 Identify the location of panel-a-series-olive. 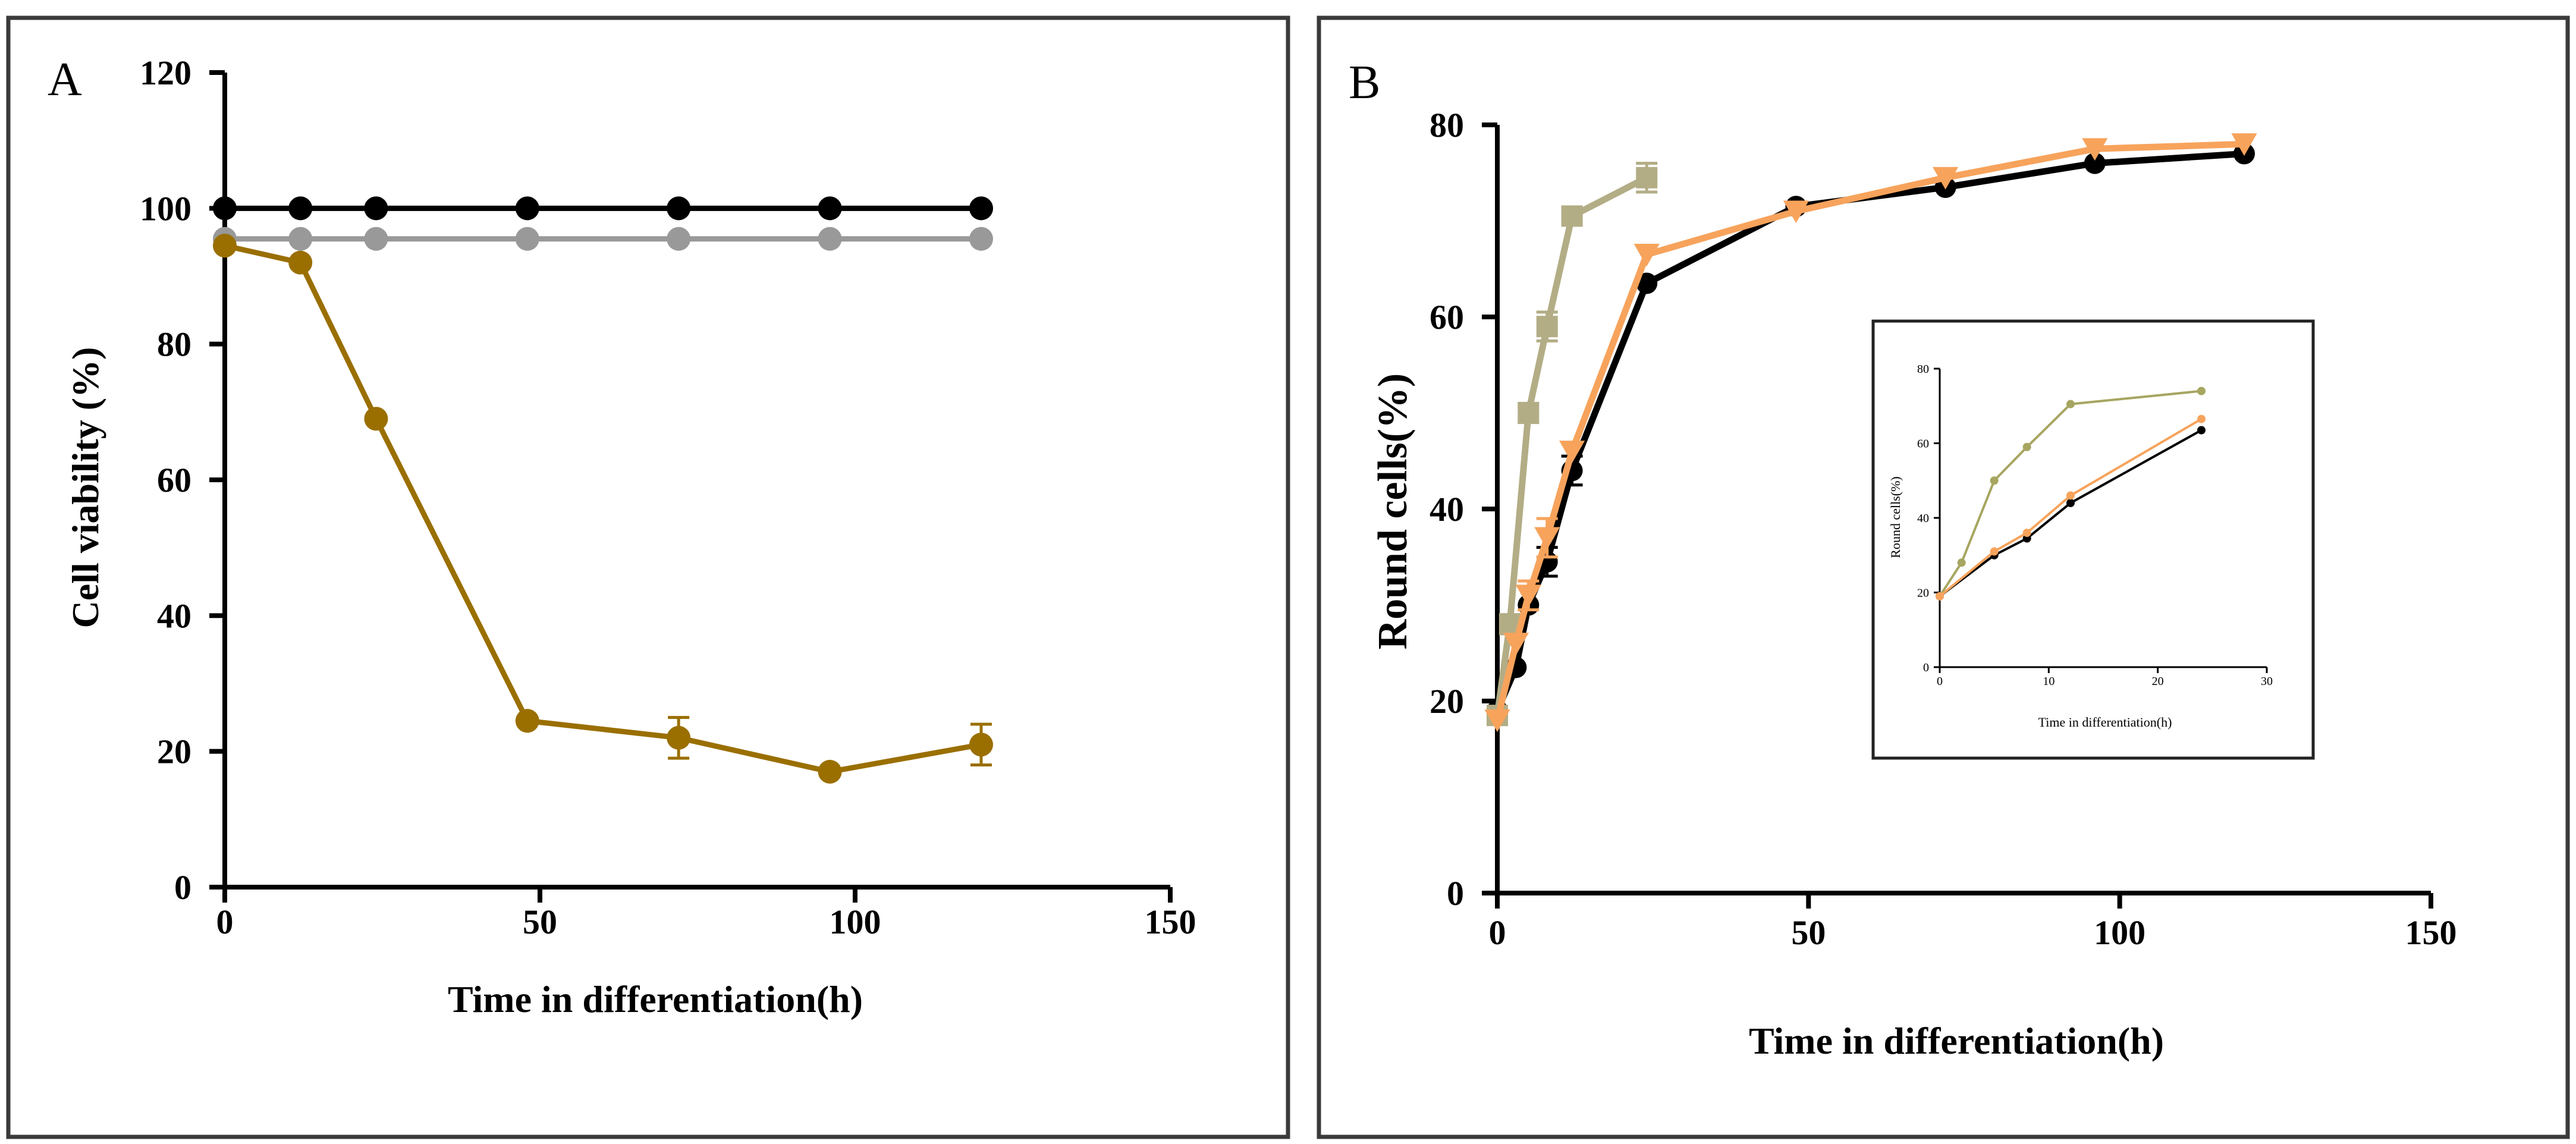
(603, 509).